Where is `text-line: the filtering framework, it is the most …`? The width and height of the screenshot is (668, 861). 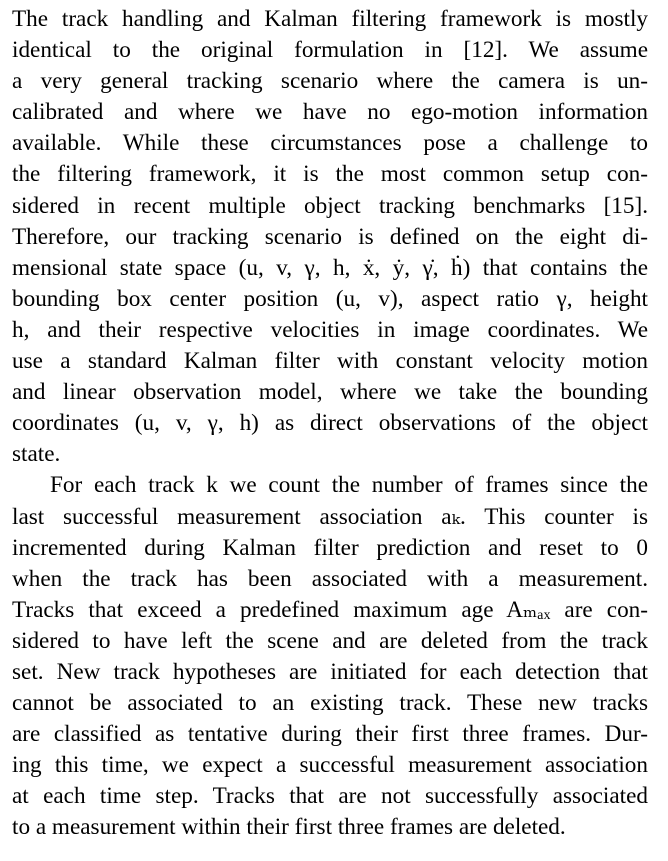
text-line: the filtering framework, it is the most … is located at coordinates (330, 174).